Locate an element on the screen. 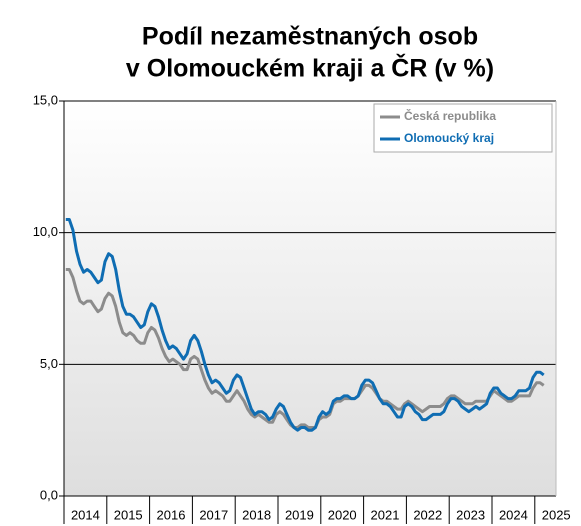 This screenshot has height=526, width=581. x-tick-label: 2018 is located at coordinates (256, 514).